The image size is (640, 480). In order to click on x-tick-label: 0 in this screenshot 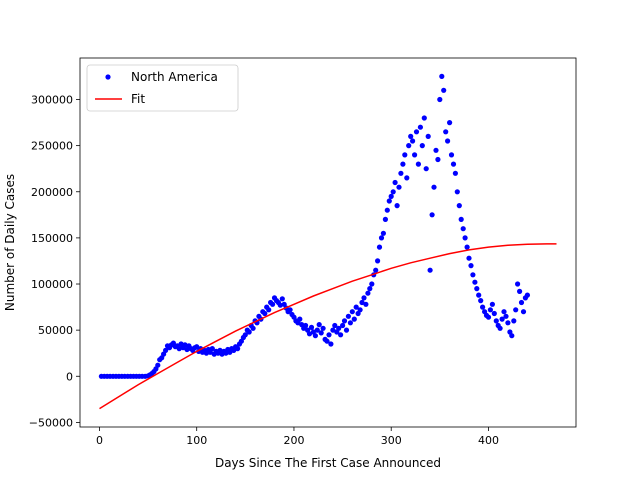, I will do `click(99, 440)`.